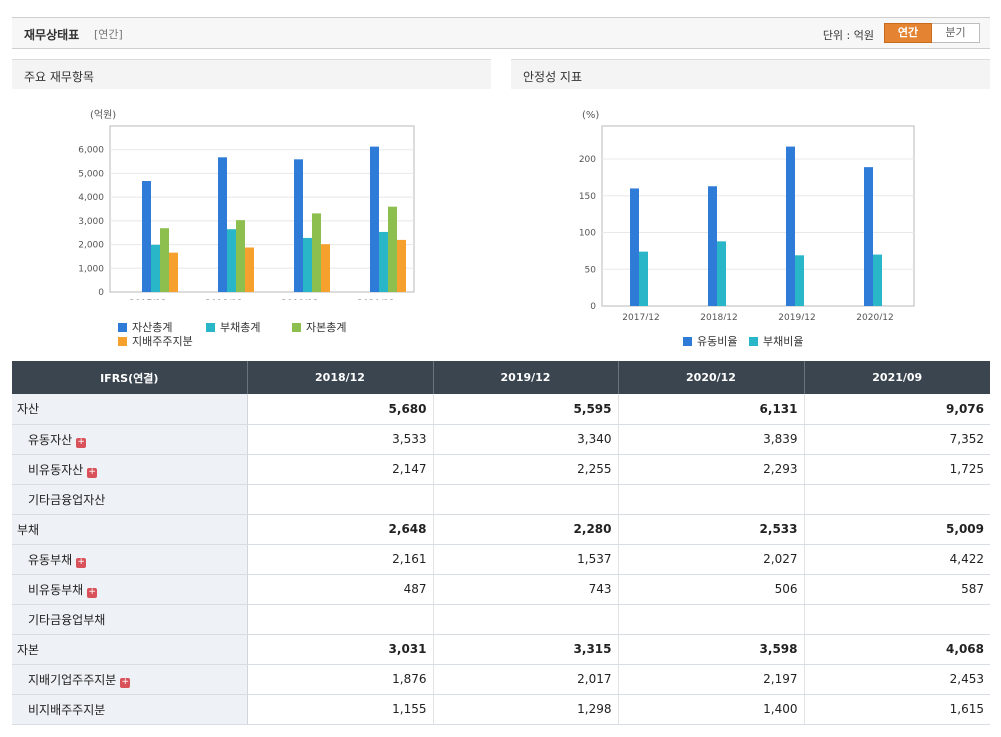 Image resolution: width=1001 pixels, height=737 pixels. I want to click on value-cell: 4,422, so click(897, 559).